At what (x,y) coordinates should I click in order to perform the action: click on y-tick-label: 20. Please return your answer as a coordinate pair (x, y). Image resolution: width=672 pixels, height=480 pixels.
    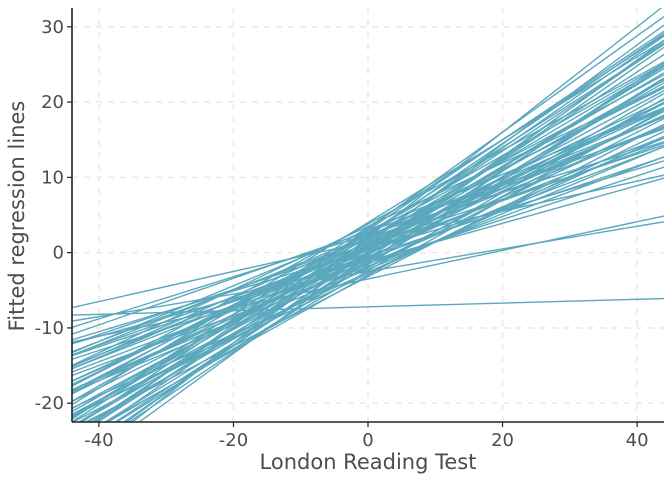
    Looking at the image, I should click on (52, 102).